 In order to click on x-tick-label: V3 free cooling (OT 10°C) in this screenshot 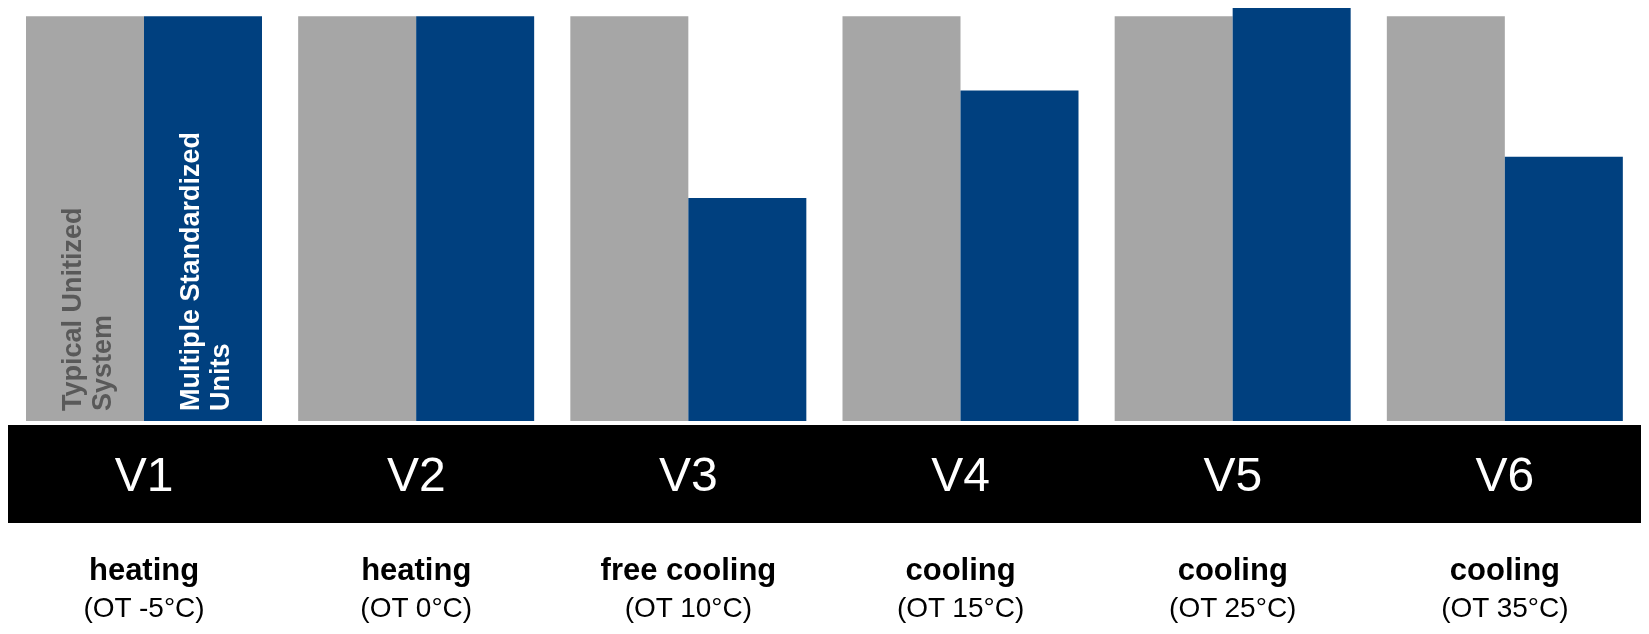, I will do `click(688, 535)`.